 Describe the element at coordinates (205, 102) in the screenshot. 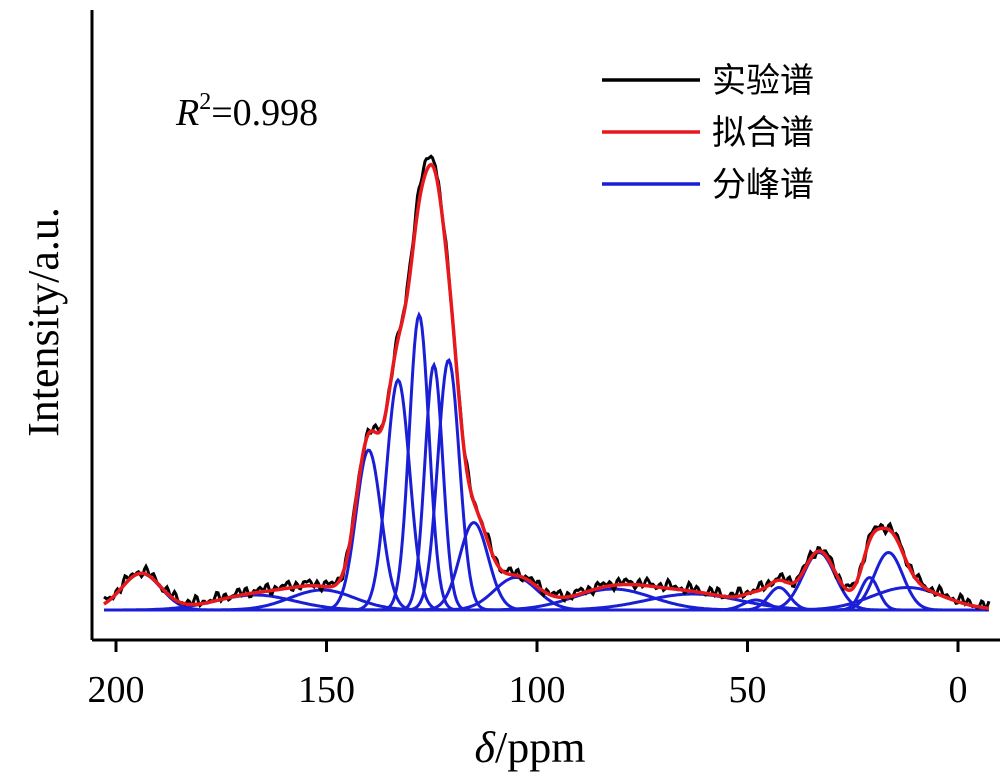

I see `r-squared-exponent: 2` at that location.